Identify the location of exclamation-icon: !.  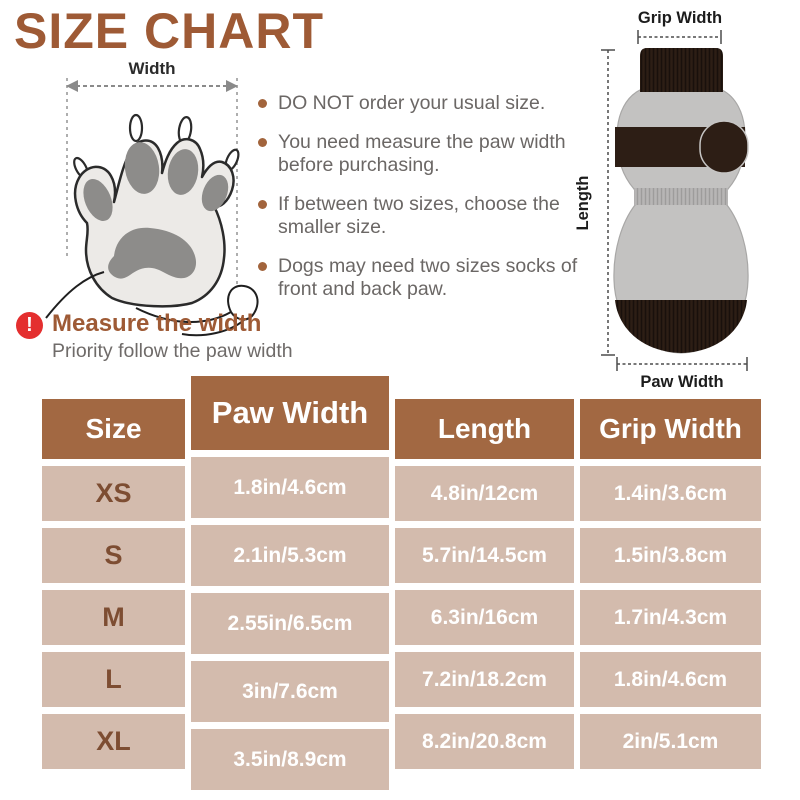
(29, 325).